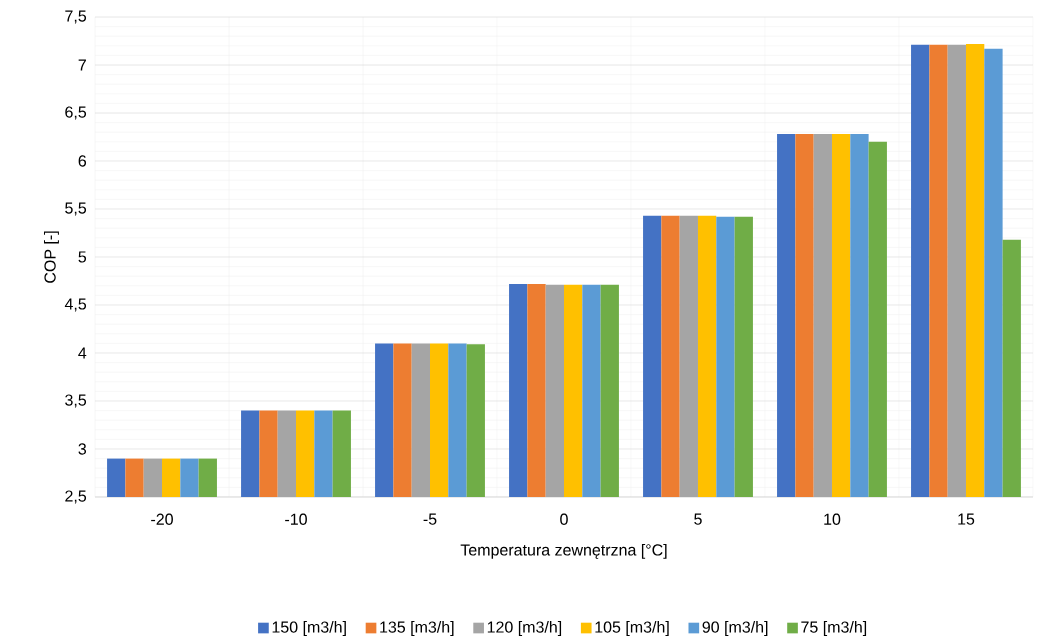  I want to click on x-tick-label: -20, so click(162, 519).